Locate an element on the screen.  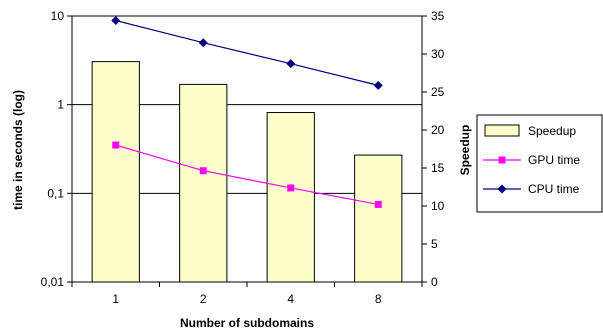
y-right-tick-label: 25 is located at coordinates (438, 92).